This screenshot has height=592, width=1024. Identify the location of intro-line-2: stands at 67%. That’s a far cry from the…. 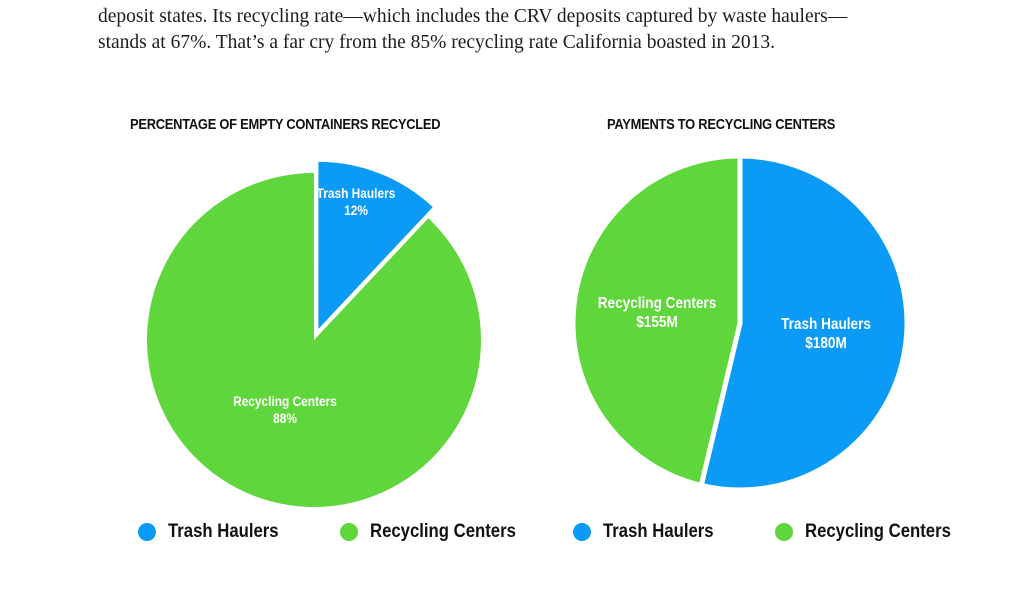
(437, 42).